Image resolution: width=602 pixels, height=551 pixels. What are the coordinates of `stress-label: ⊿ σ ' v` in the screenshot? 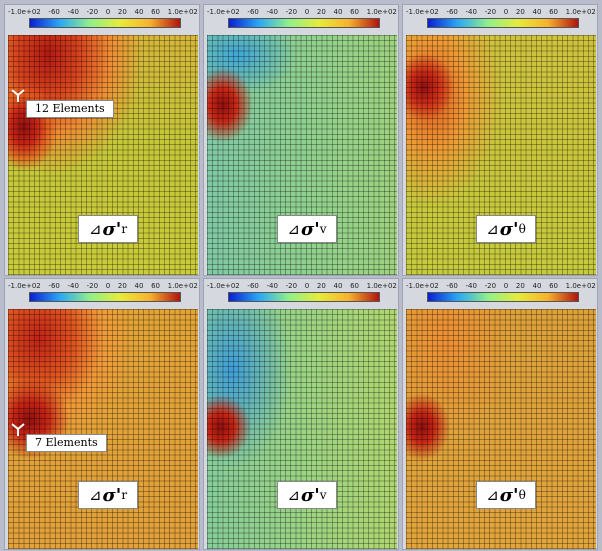 It's located at (307, 229).